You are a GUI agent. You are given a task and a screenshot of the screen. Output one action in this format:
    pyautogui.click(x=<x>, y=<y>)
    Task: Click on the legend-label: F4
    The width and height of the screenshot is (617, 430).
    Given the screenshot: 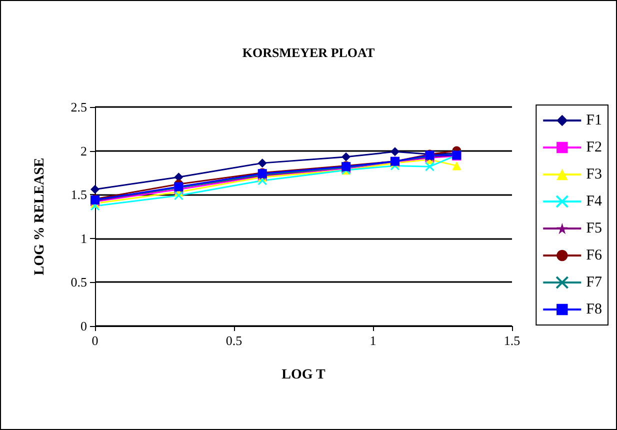 What is the action you would take?
    pyautogui.click(x=594, y=202)
    